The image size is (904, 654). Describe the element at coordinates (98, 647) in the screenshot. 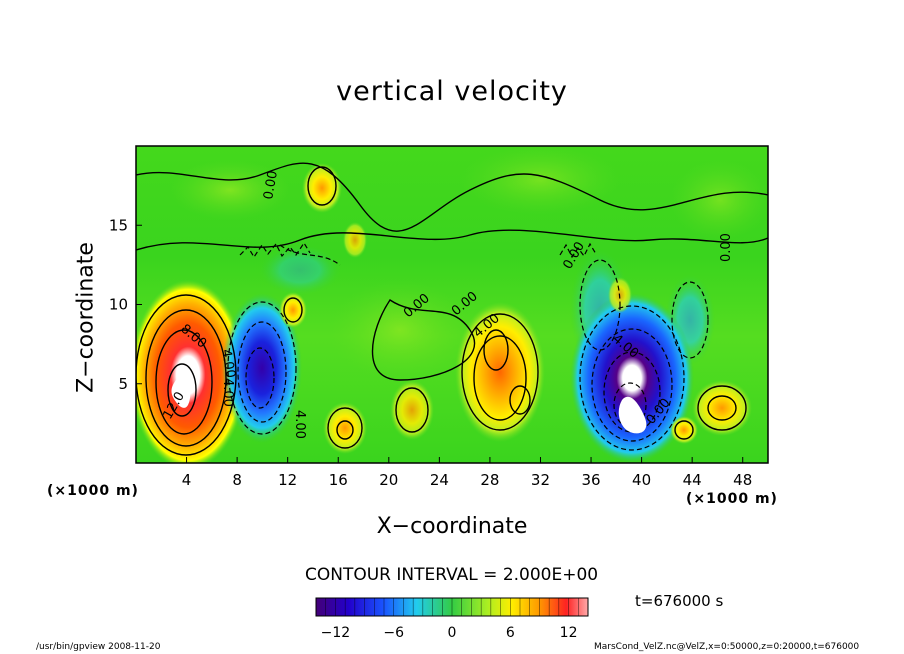

I see `footer-left: /usr/bin/gpview 2008-11-20` at that location.